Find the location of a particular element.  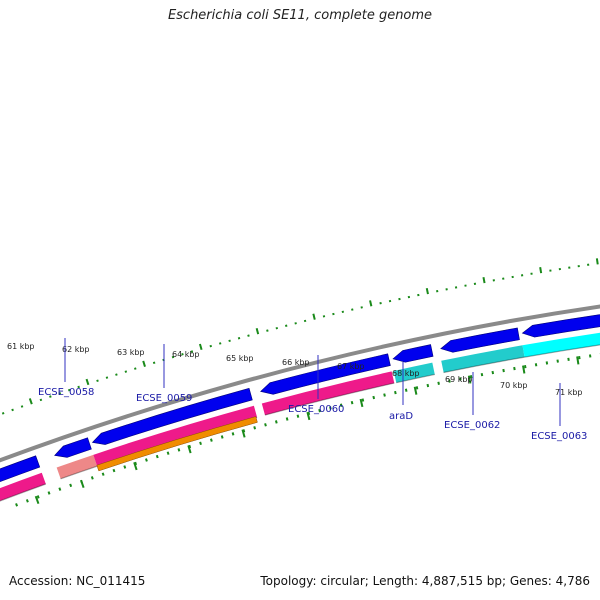

scale-tick-label: 68 kbp is located at coordinates (406, 373).